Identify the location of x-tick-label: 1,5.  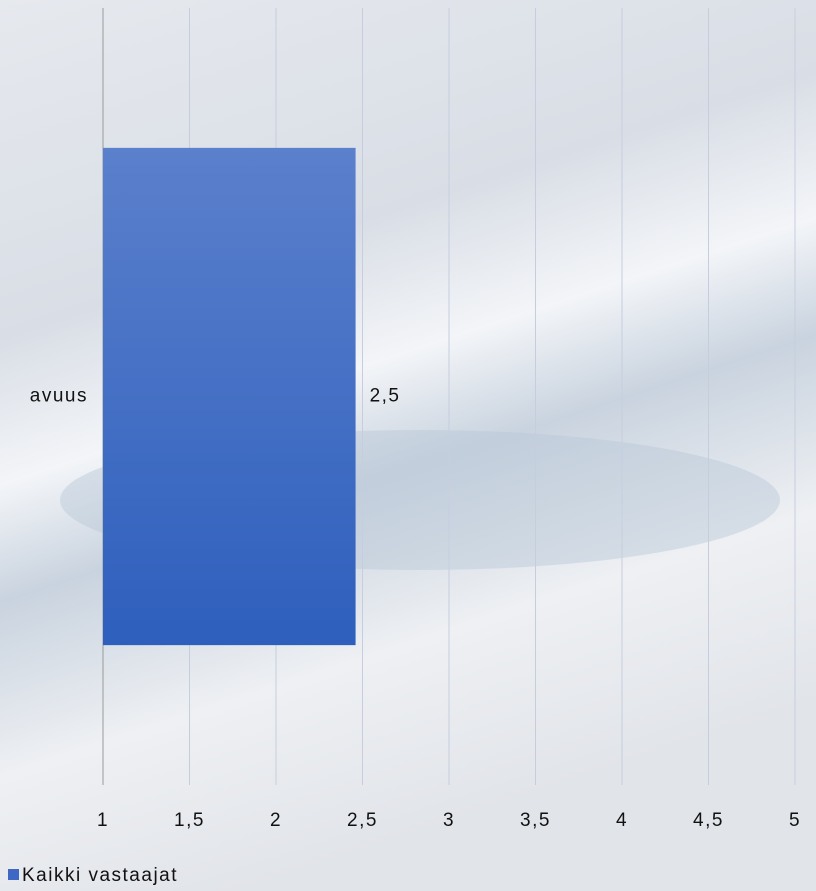
(189, 820).